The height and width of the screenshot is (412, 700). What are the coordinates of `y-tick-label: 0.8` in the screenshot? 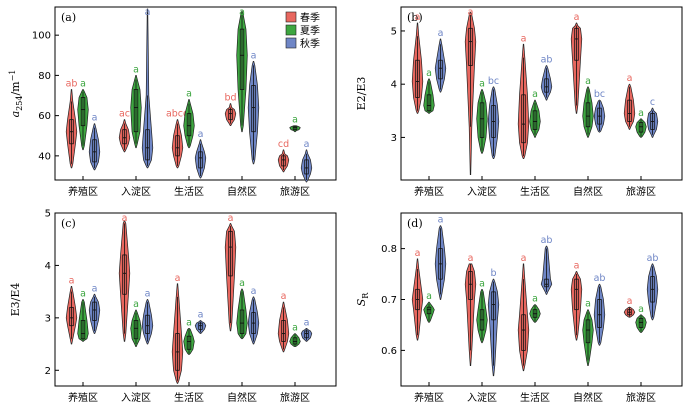 It's located at (389, 249).